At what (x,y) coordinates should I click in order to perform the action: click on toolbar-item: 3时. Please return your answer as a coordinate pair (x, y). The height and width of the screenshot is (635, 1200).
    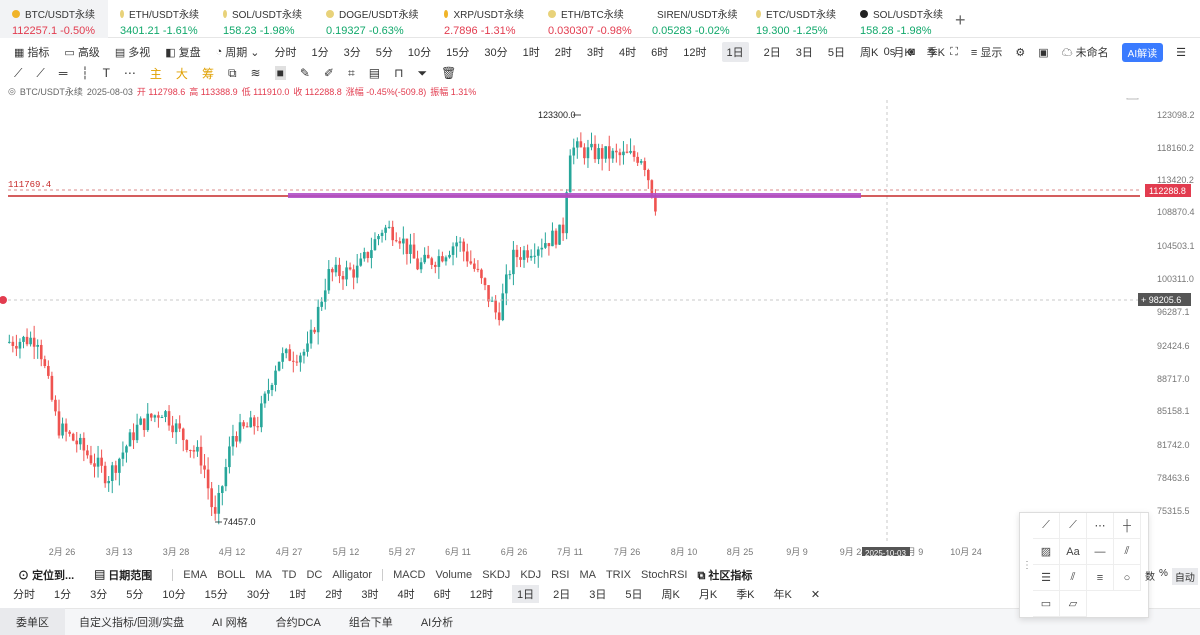
    Looking at the image, I should click on (595, 52).